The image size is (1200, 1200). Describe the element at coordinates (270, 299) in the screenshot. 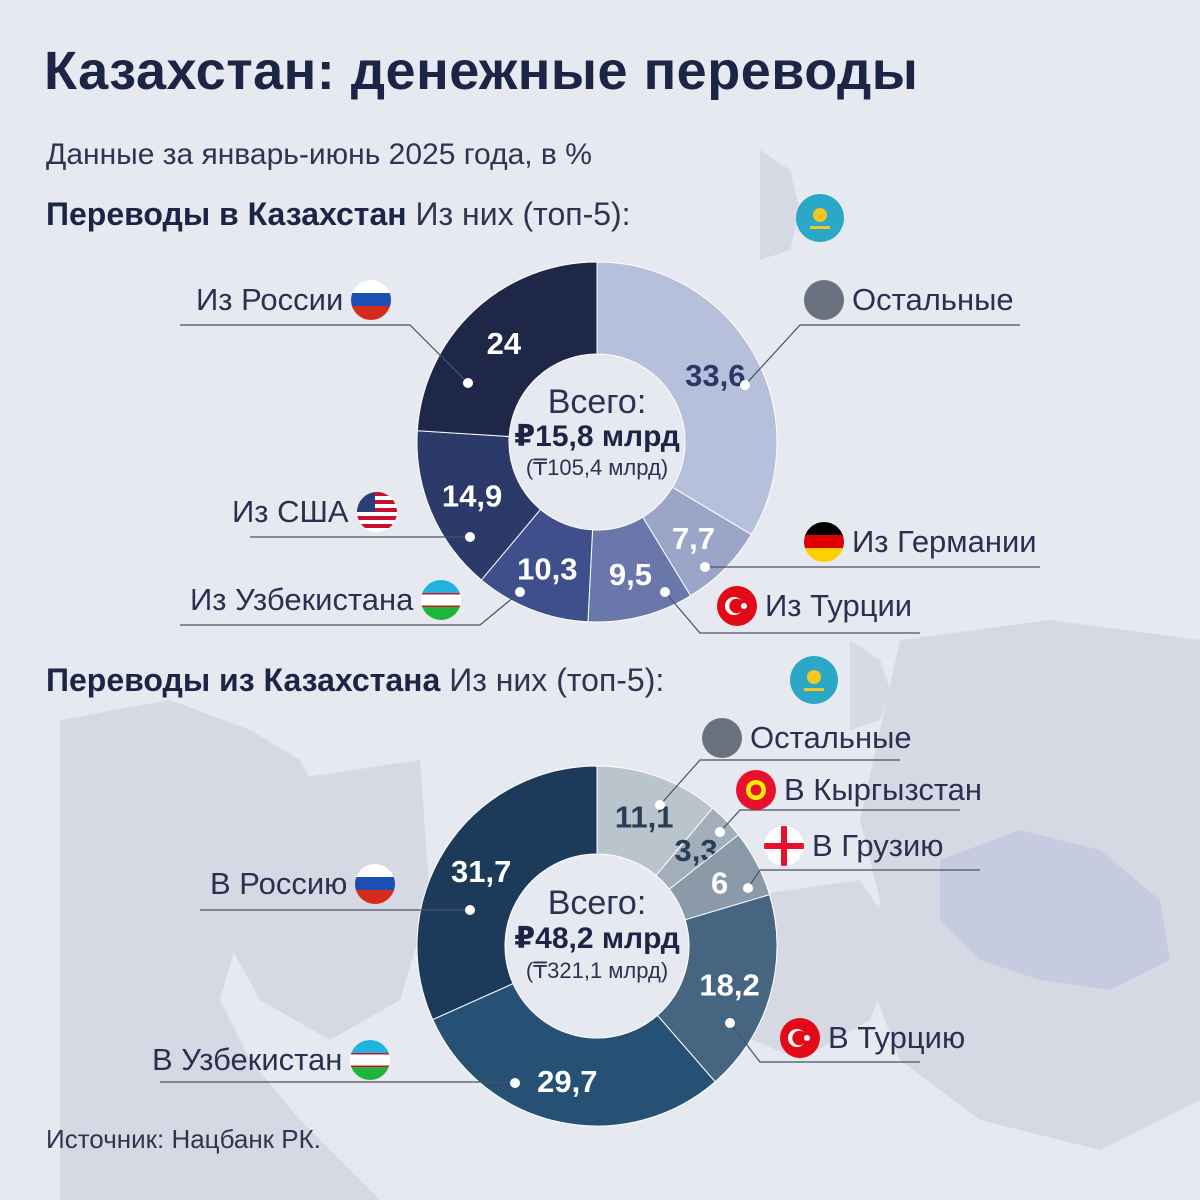

I see `legend-label: Из России` at that location.